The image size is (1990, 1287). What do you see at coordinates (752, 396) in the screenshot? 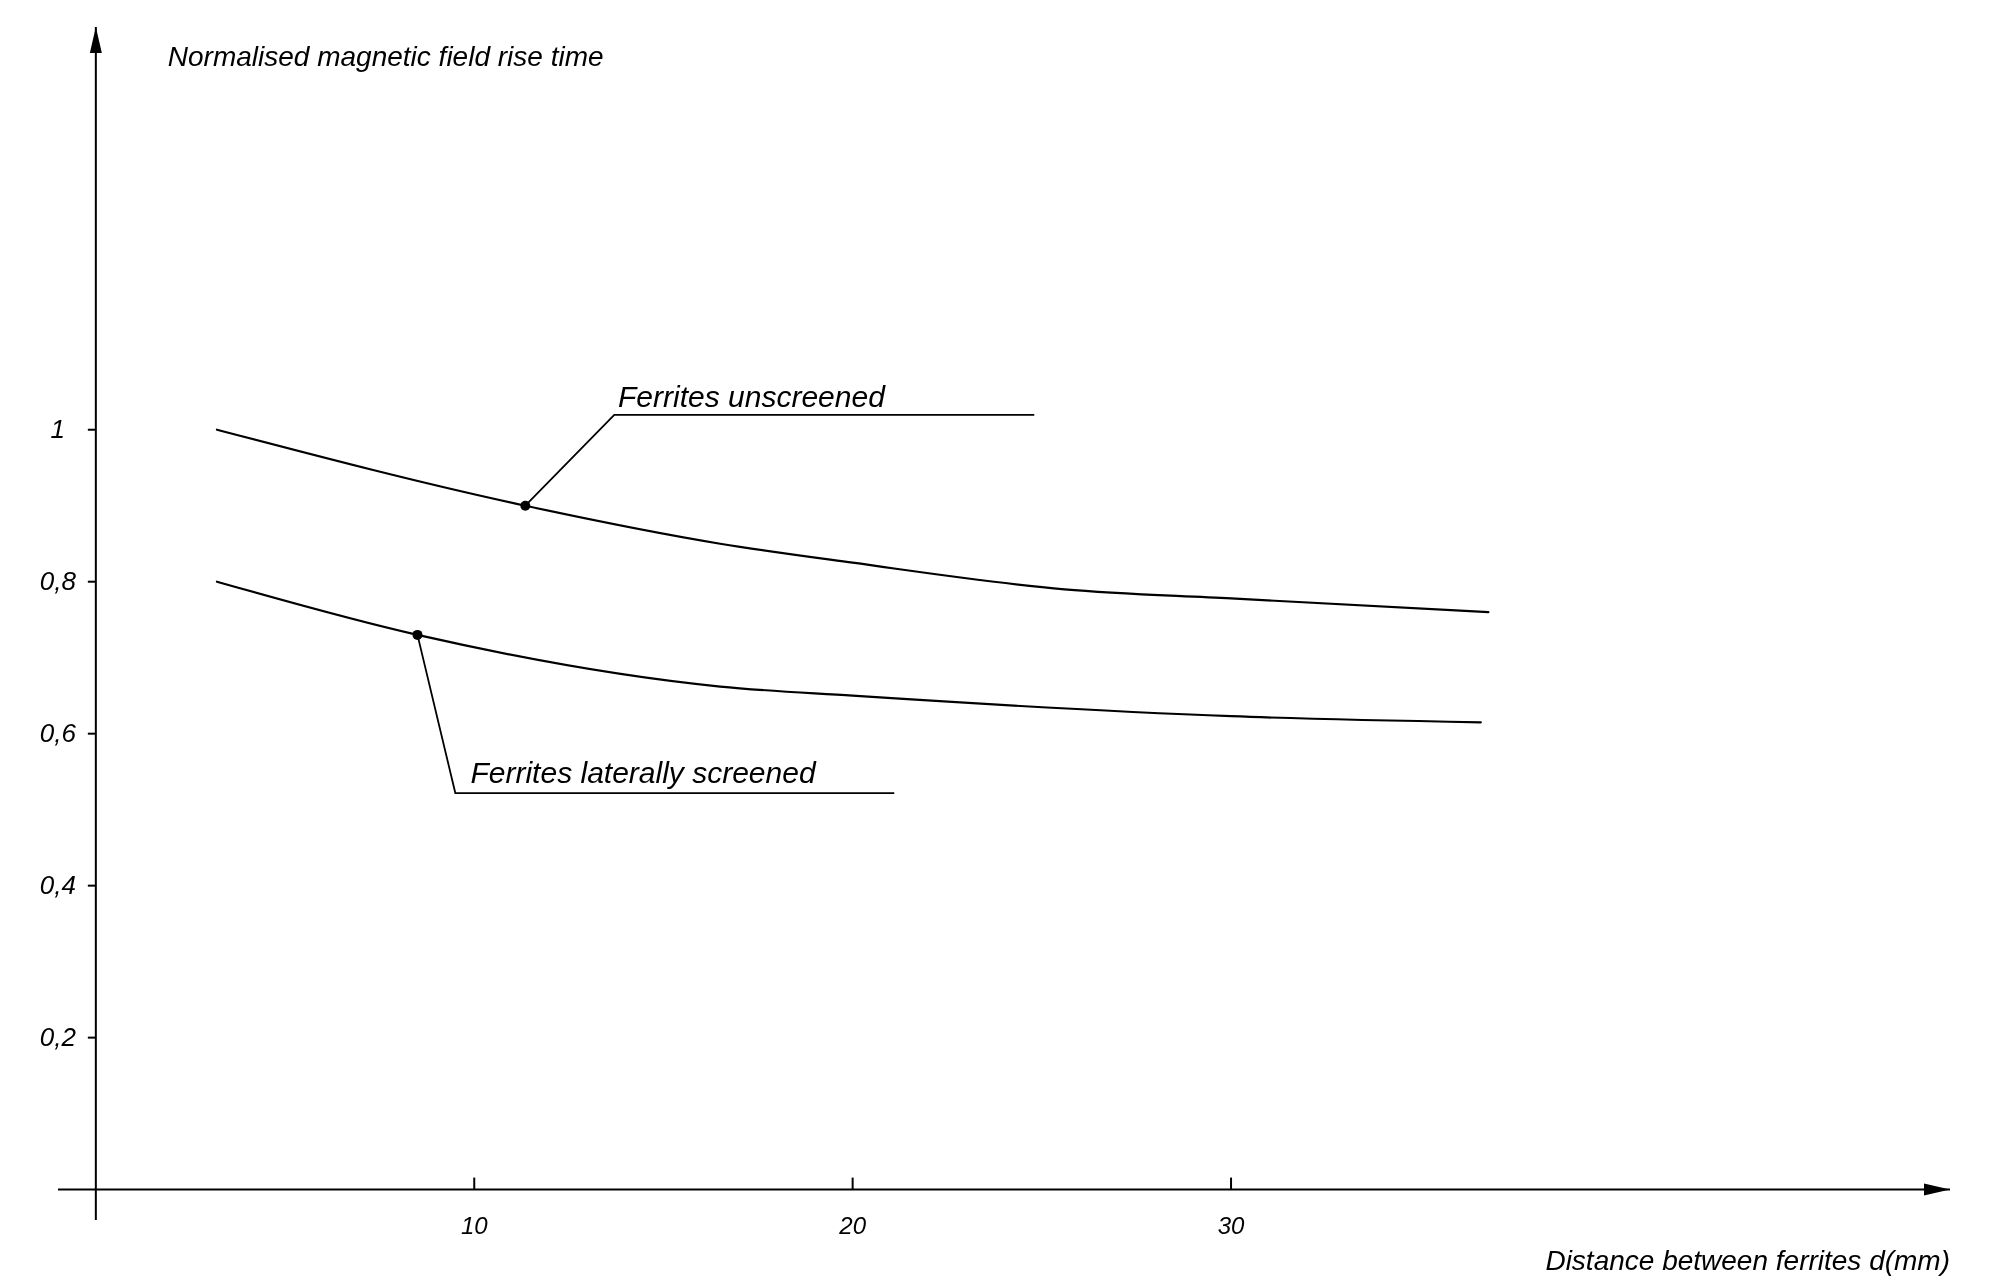
I see `text: Ferrites unscreened` at bounding box center [752, 396].